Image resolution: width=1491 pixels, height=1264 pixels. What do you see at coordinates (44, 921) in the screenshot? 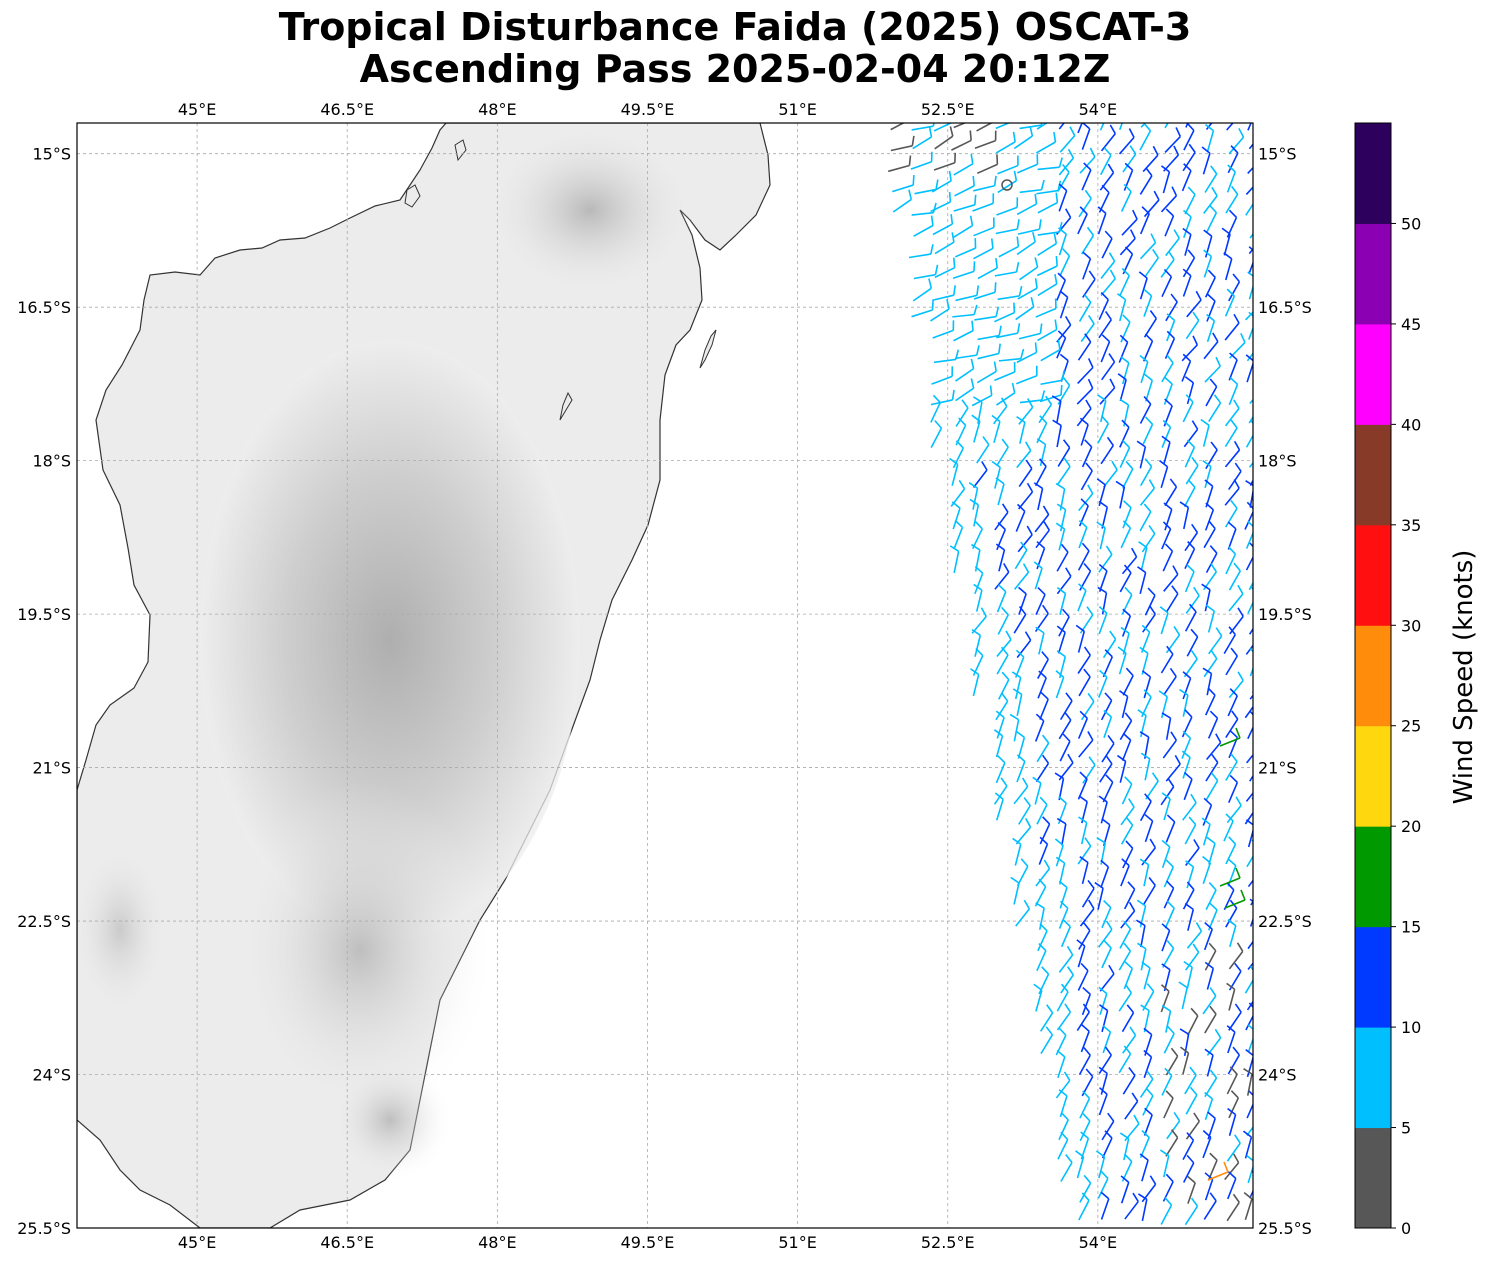
I see `lat-tick-left: 22.5°S` at bounding box center [44, 921].